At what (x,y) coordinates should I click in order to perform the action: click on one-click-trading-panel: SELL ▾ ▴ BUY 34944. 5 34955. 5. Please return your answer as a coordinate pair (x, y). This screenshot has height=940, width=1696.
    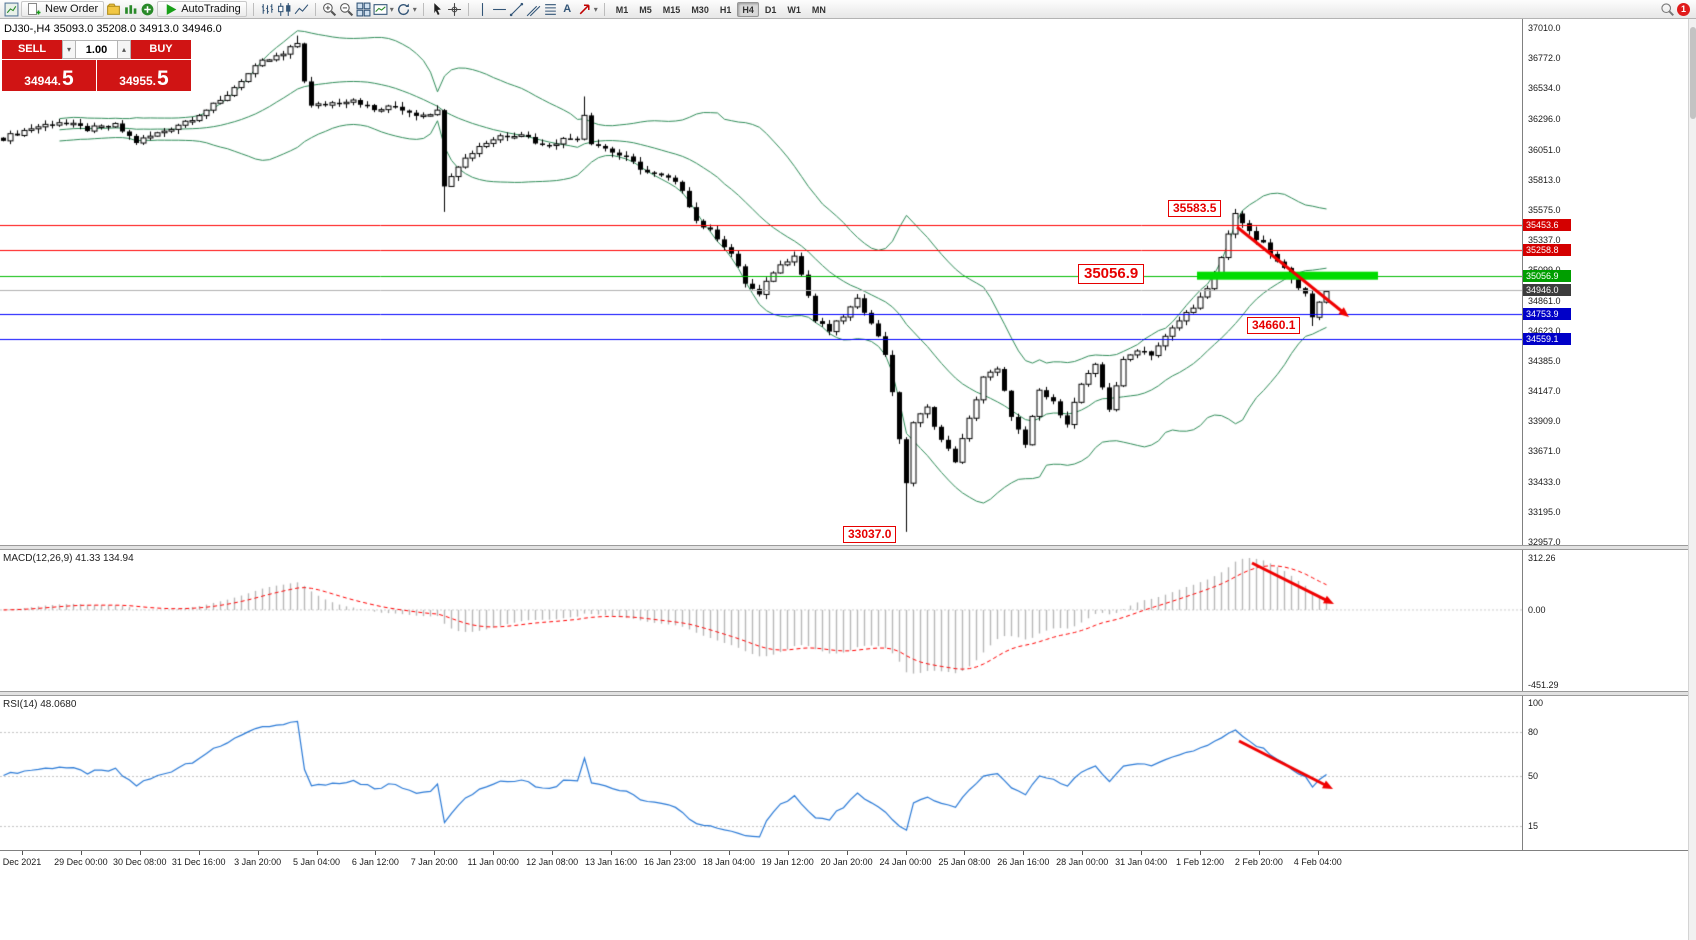
    Looking at the image, I should click on (98, 66).